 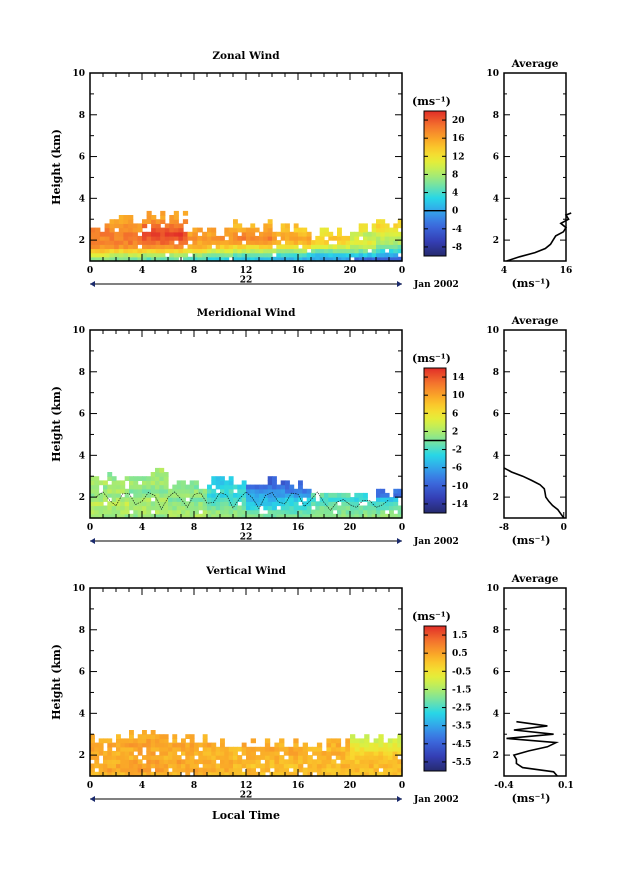 What do you see at coordinates (431, 358) in the screenshot?
I see `colorbar-unit: (ms⁻¹)` at bounding box center [431, 358].